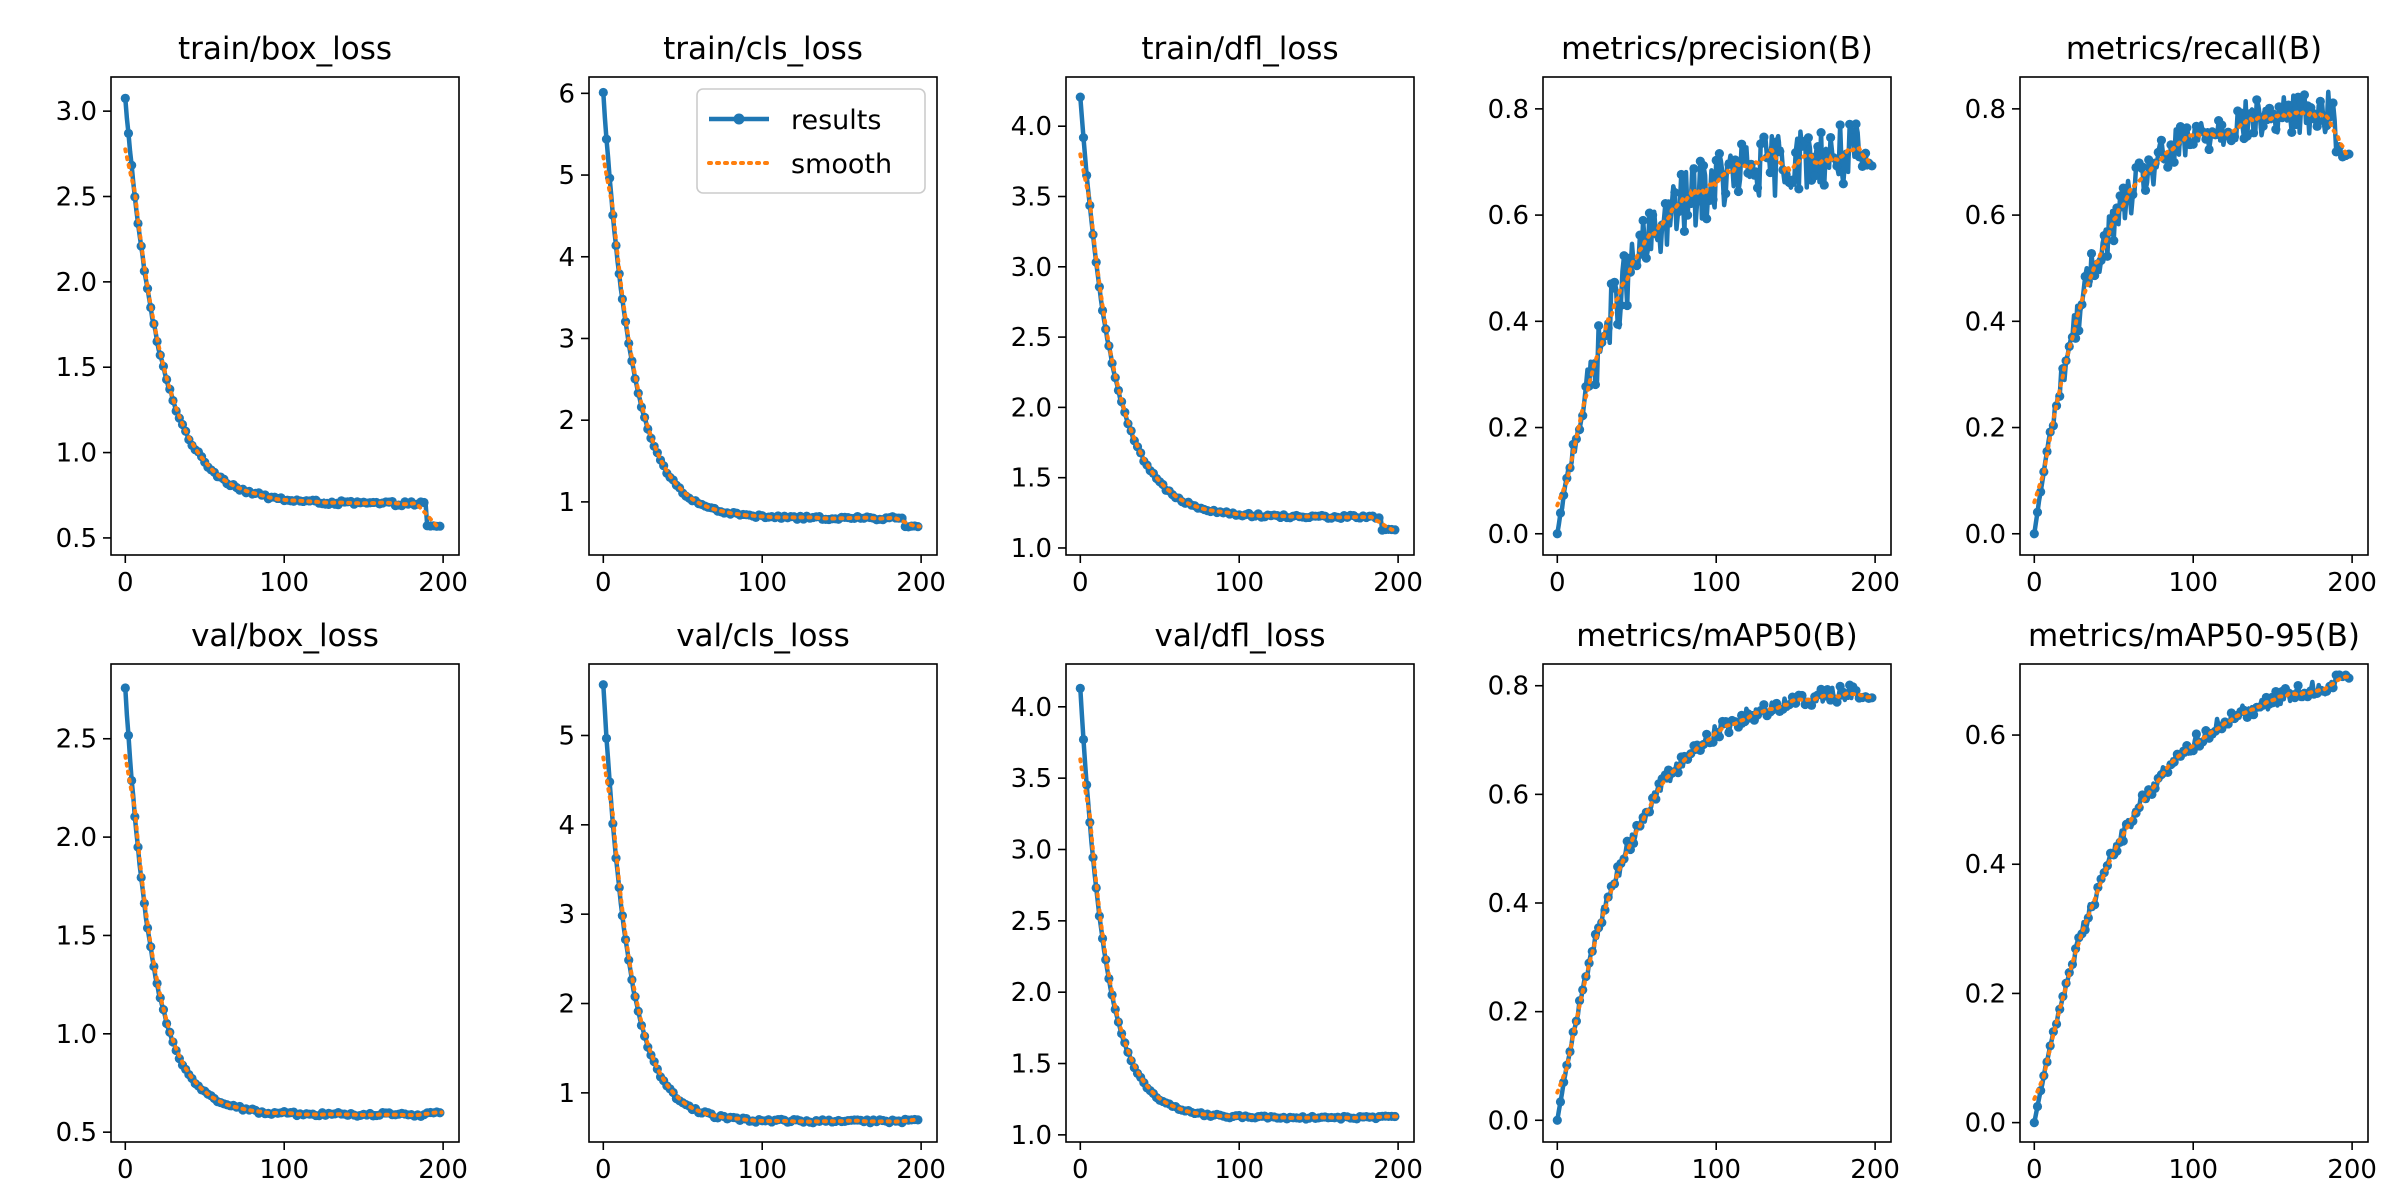 The height and width of the screenshot is (1200, 2400). I want to click on subplot-9: metrics/mAP50(B) 0 100 200 0.0 0.2 0.4 0.6 0.8, so click(1694, 901).